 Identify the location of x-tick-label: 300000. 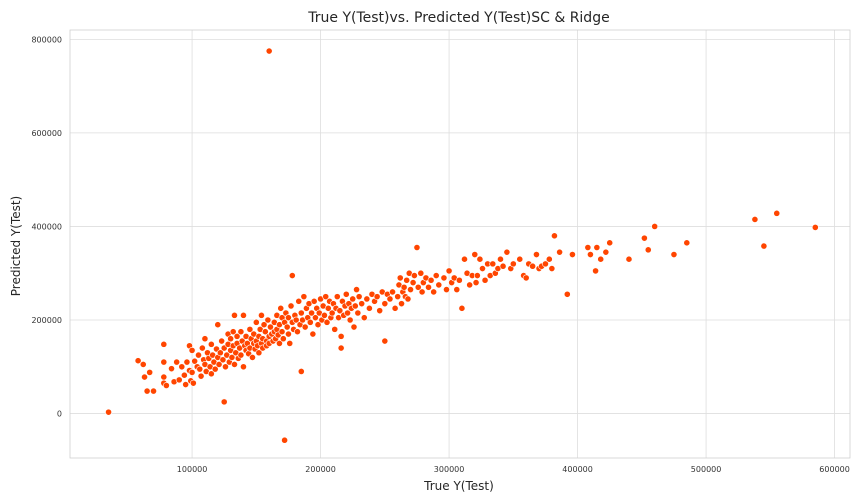
(449, 469).